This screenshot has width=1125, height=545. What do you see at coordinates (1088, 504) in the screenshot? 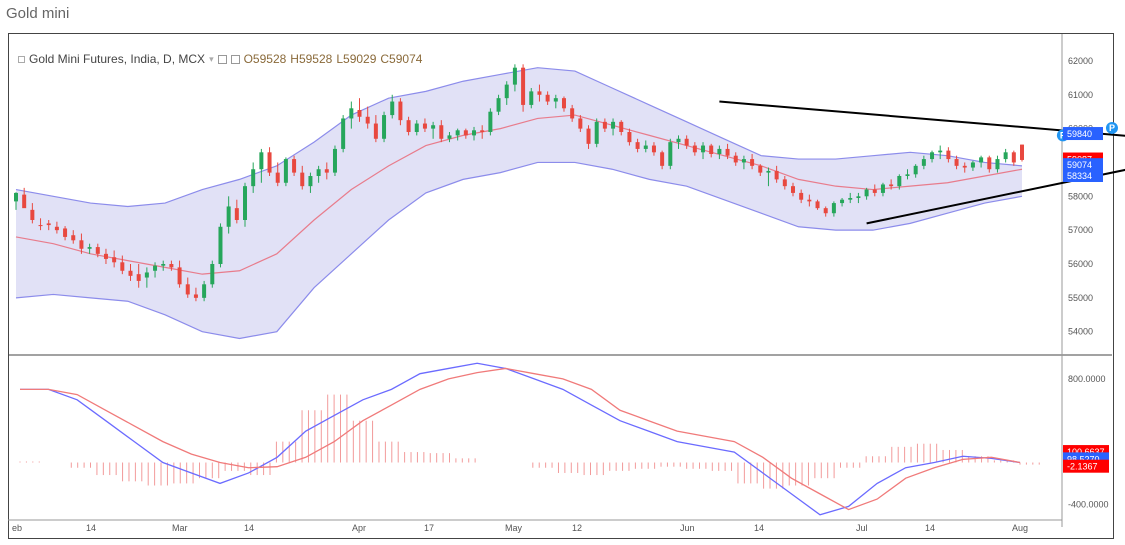
I see `oscillator-tick-label: -400.0000` at bounding box center [1088, 504].